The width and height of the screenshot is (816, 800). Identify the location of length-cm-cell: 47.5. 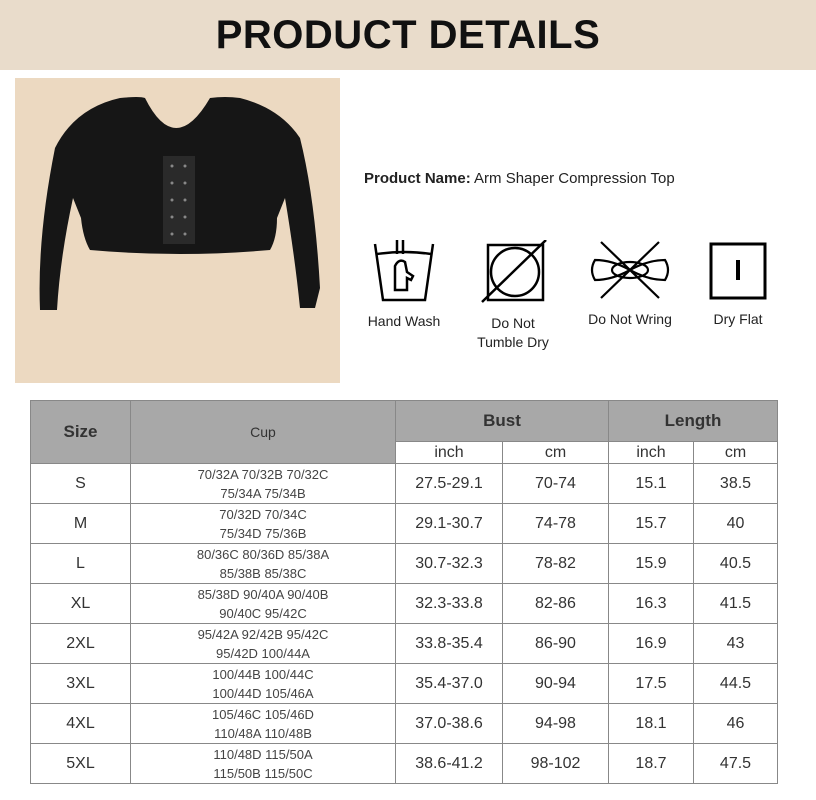
(735, 763).